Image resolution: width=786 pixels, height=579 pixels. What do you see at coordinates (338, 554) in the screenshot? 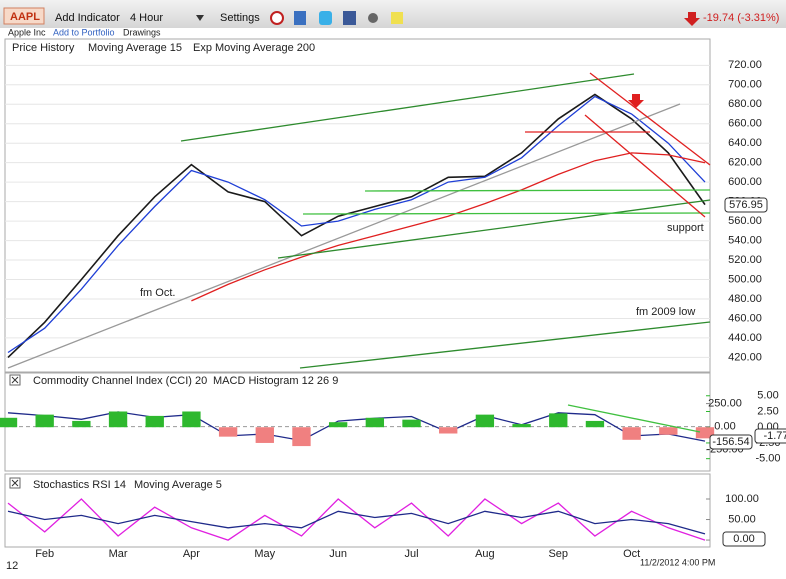
I see `x-tick-label: Jun` at bounding box center [338, 554].